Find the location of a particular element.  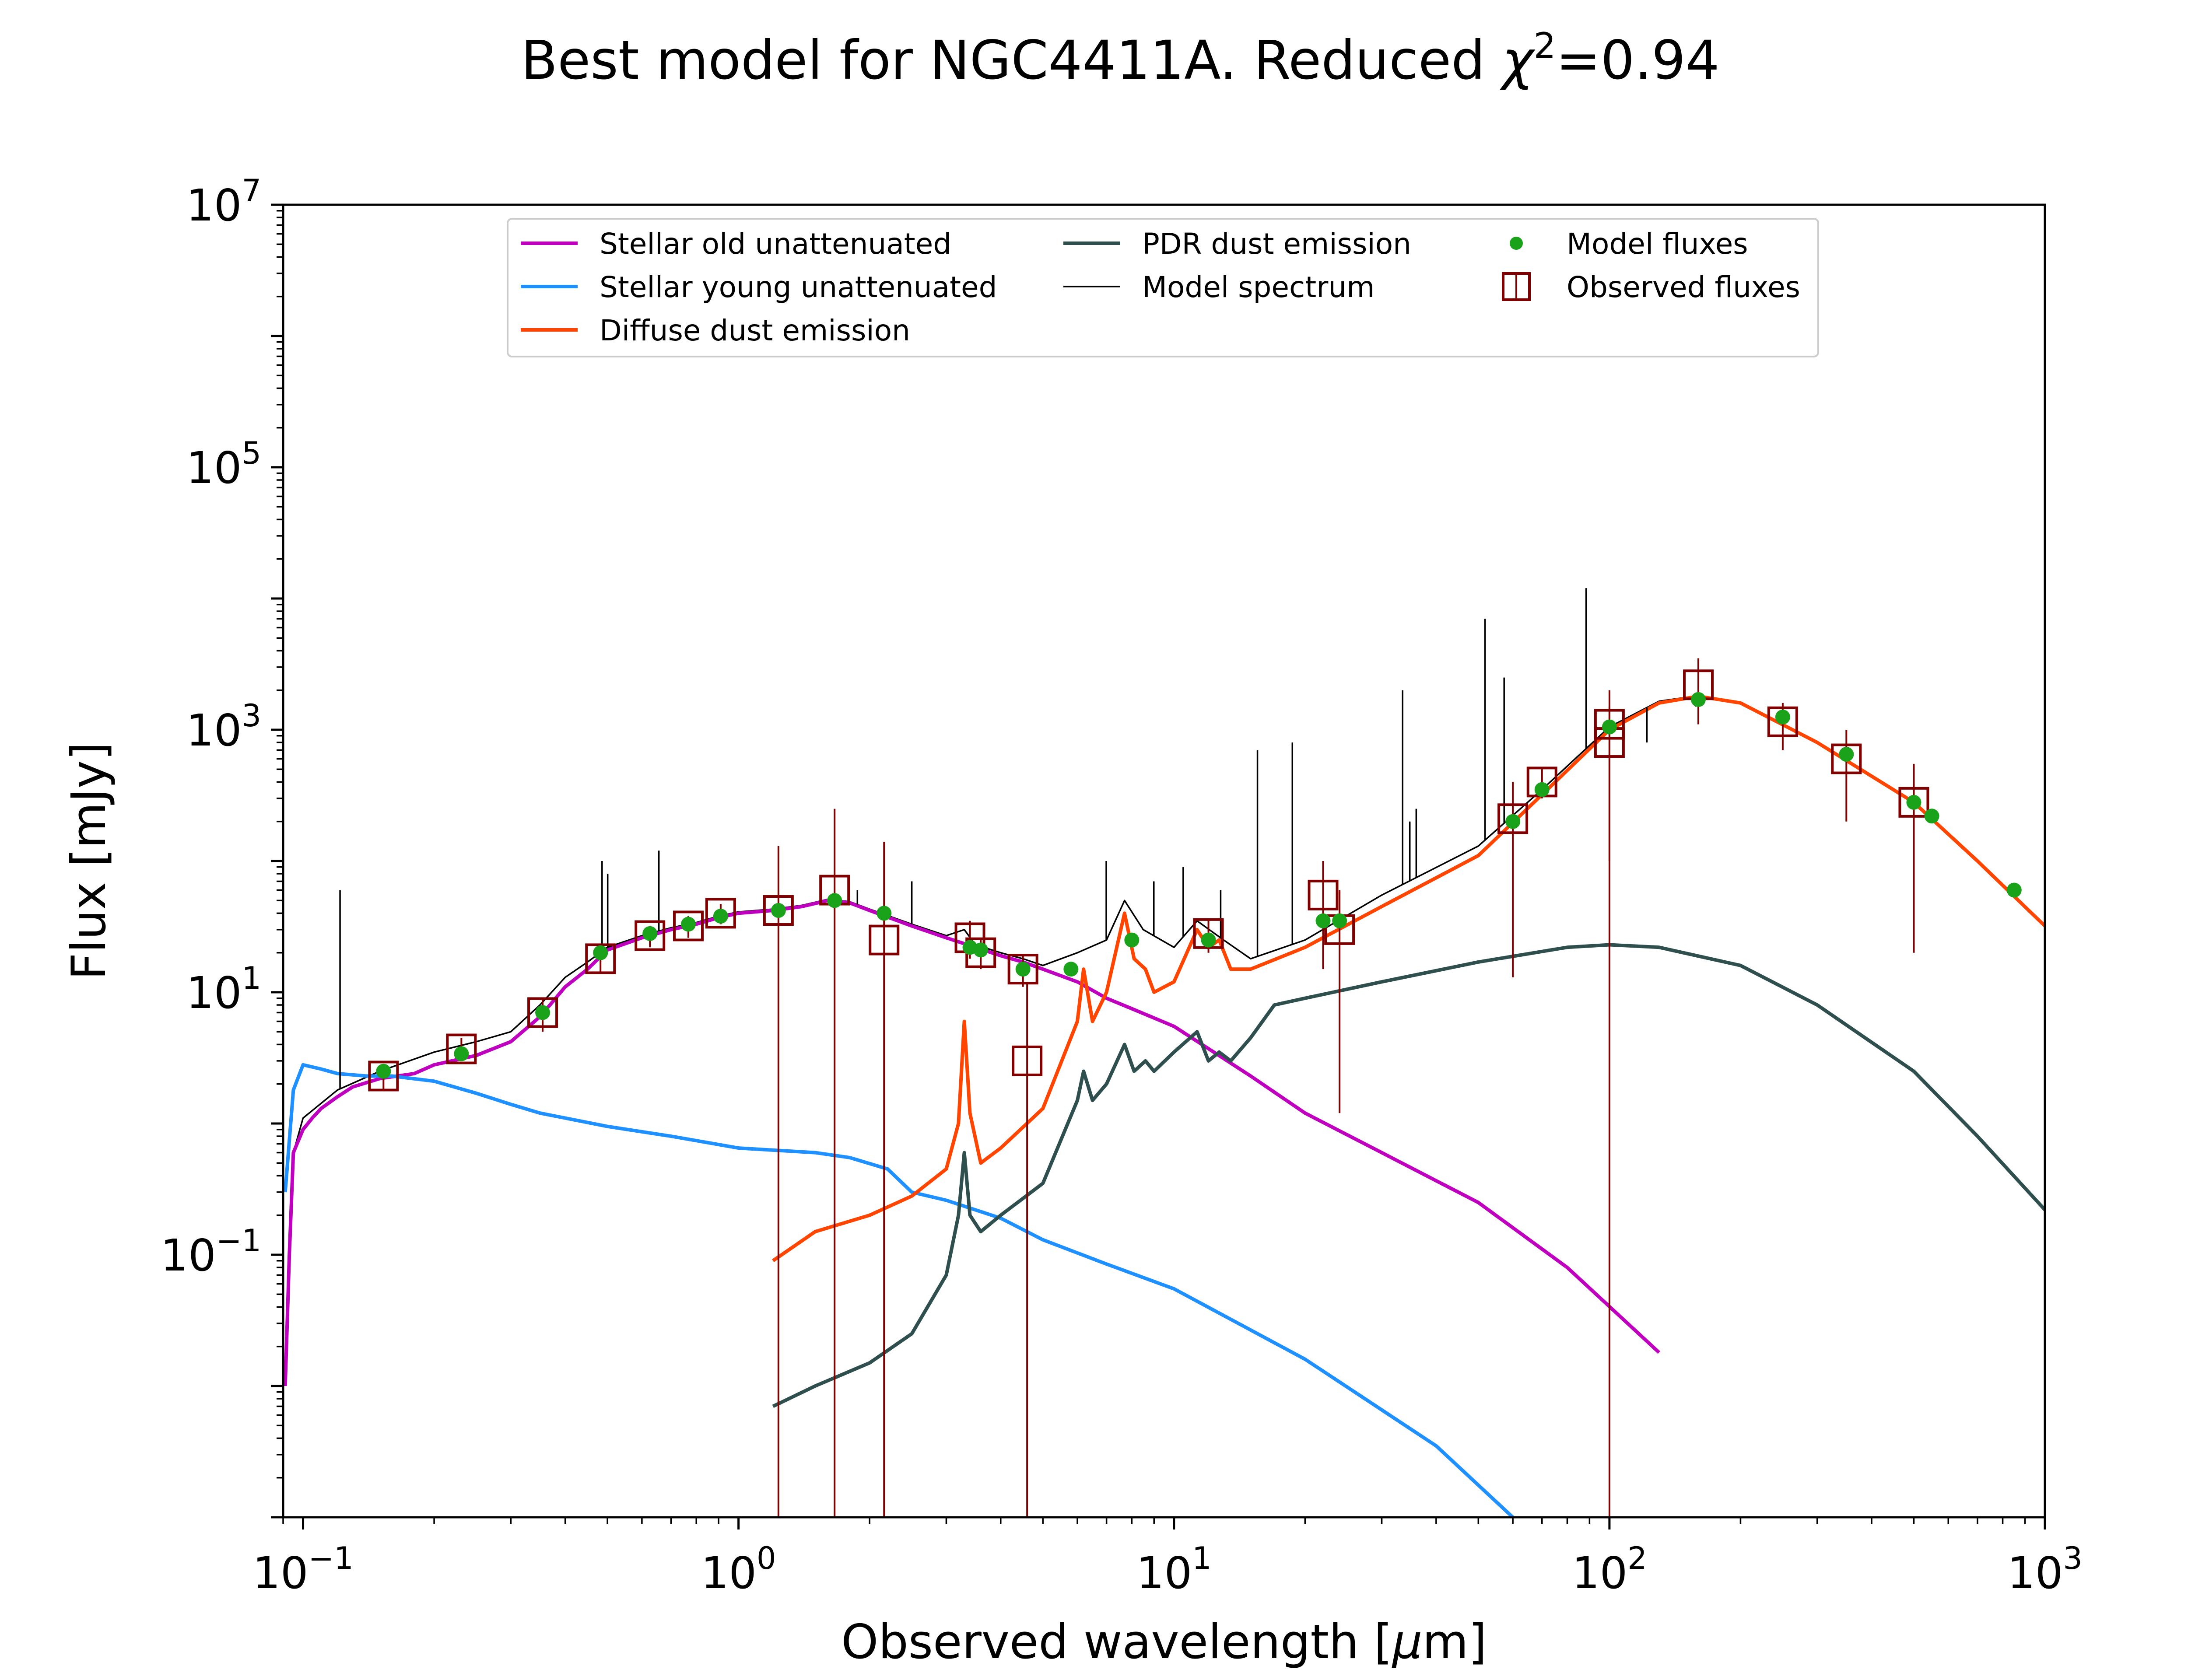

y-axis-label: Flux [mJy] is located at coordinates (89, 861).